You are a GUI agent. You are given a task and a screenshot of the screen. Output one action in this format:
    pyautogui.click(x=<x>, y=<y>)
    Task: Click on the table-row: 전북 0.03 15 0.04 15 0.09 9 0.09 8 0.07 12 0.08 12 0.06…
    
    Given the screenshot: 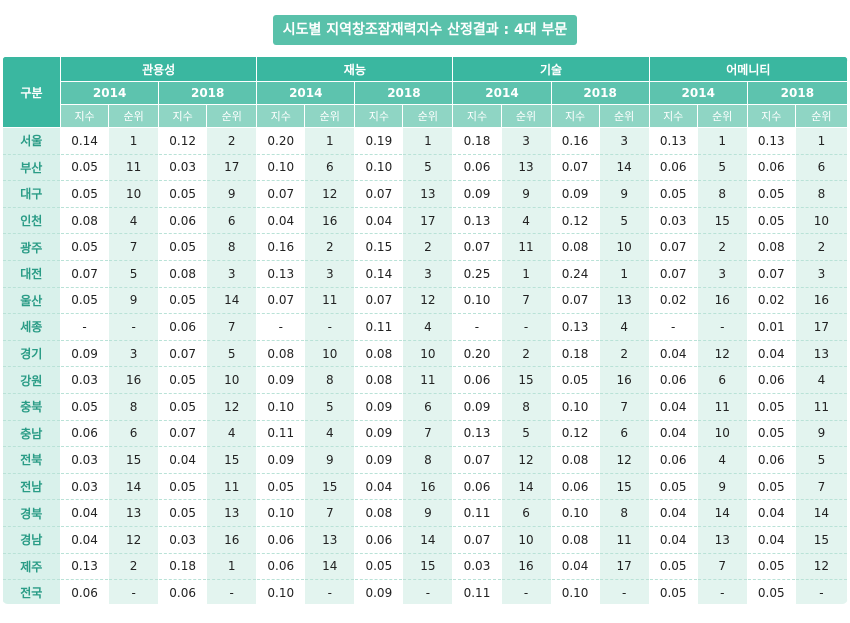 What is the action you would take?
    pyautogui.click(x=425, y=460)
    